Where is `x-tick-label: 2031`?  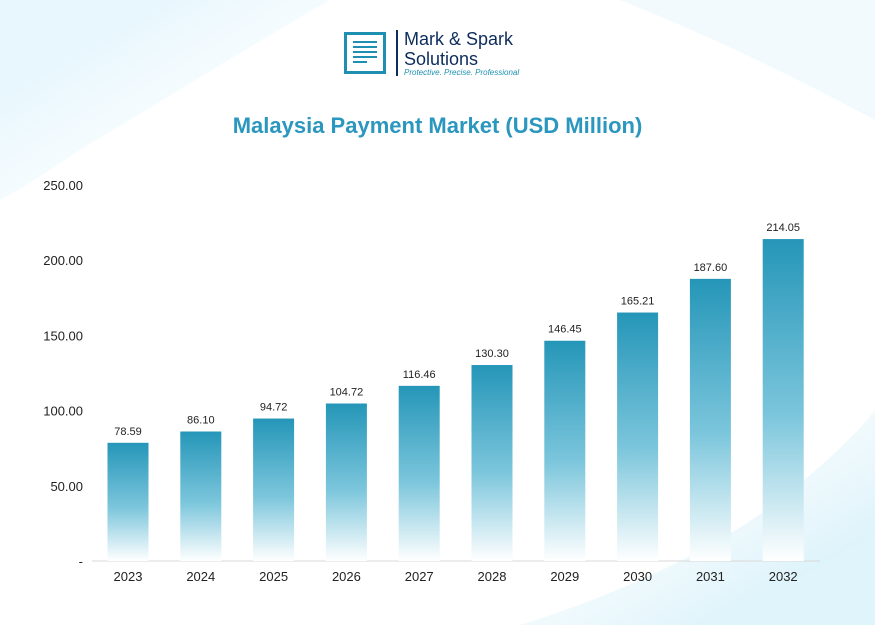
x-tick-label: 2031 is located at coordinates (710, 576).